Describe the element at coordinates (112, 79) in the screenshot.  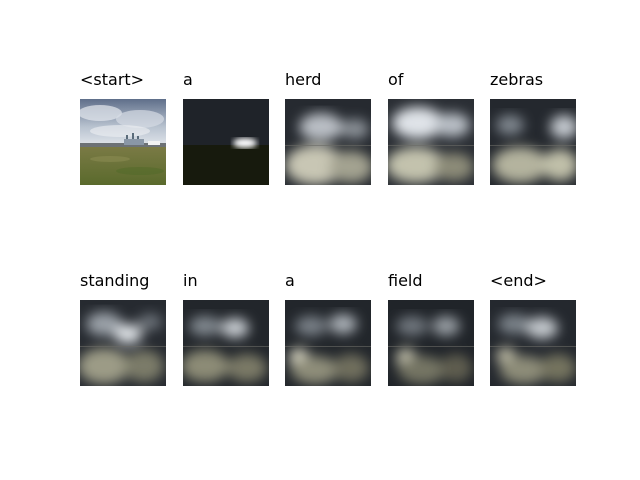
I see `word-label: <start>` at that location.